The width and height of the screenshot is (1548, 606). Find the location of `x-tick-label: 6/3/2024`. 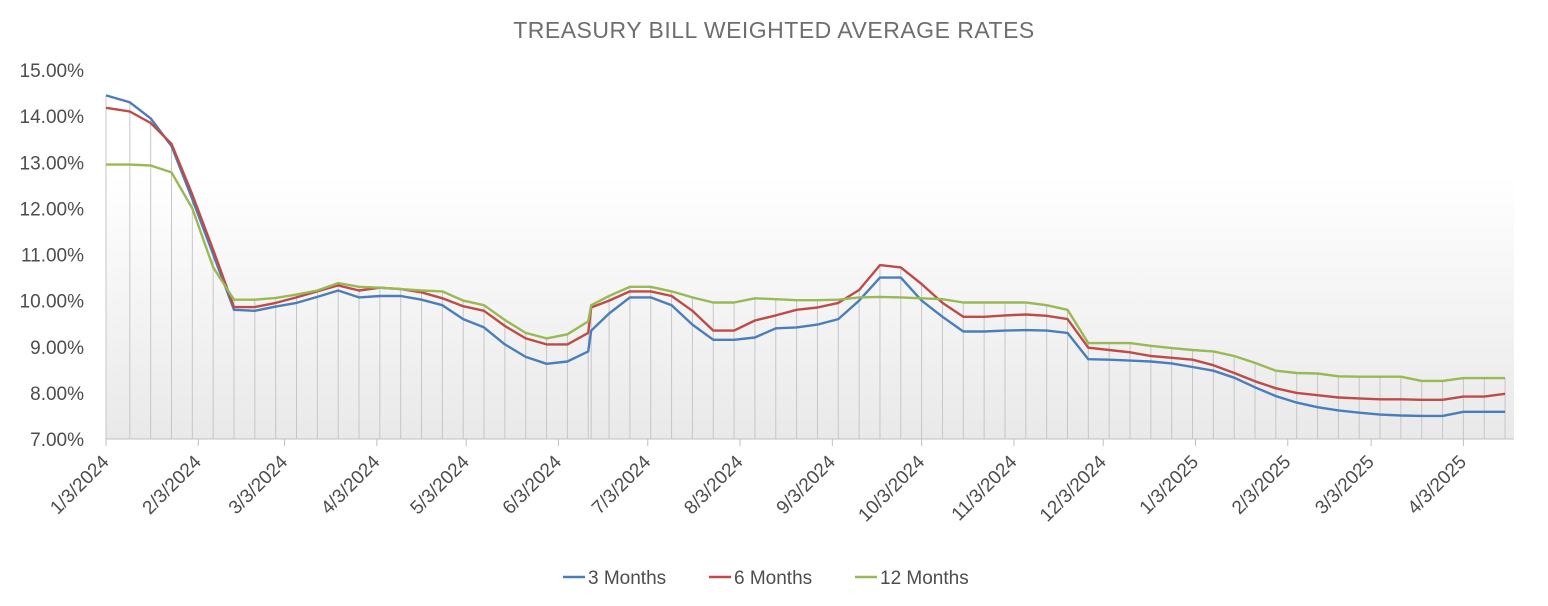

x-tick-label: 6/3/2024 is located at coordinates (532, 484).